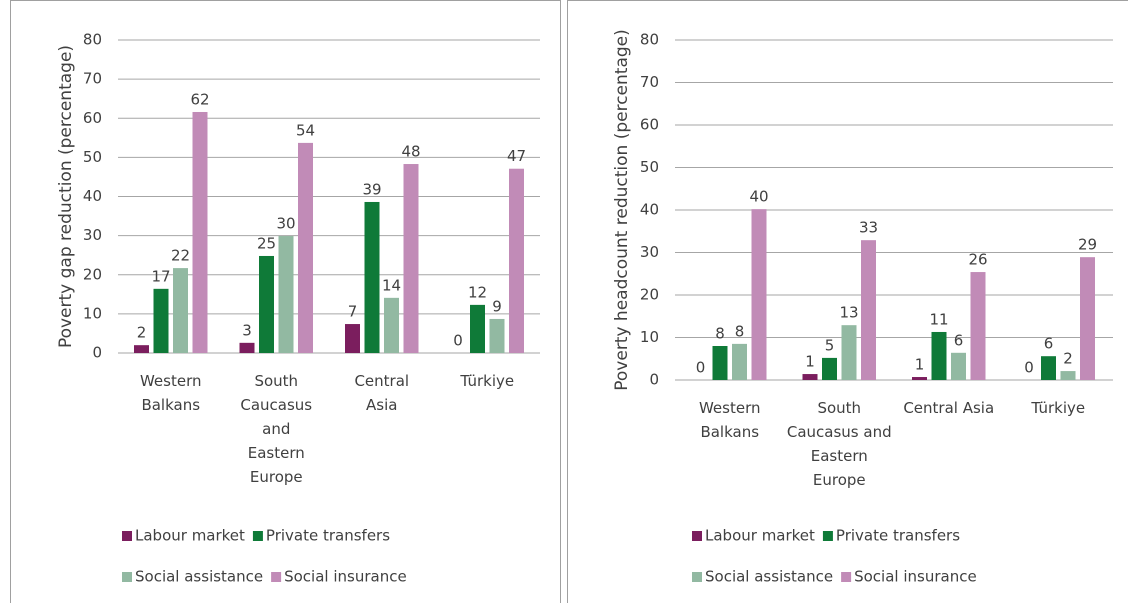 The height and width of the screenshot is (603, 1128). What do you see at coordinates (839, 408) in the screenshot?
I see `x-tick-label-line: South` at bounding box center [839, 408].